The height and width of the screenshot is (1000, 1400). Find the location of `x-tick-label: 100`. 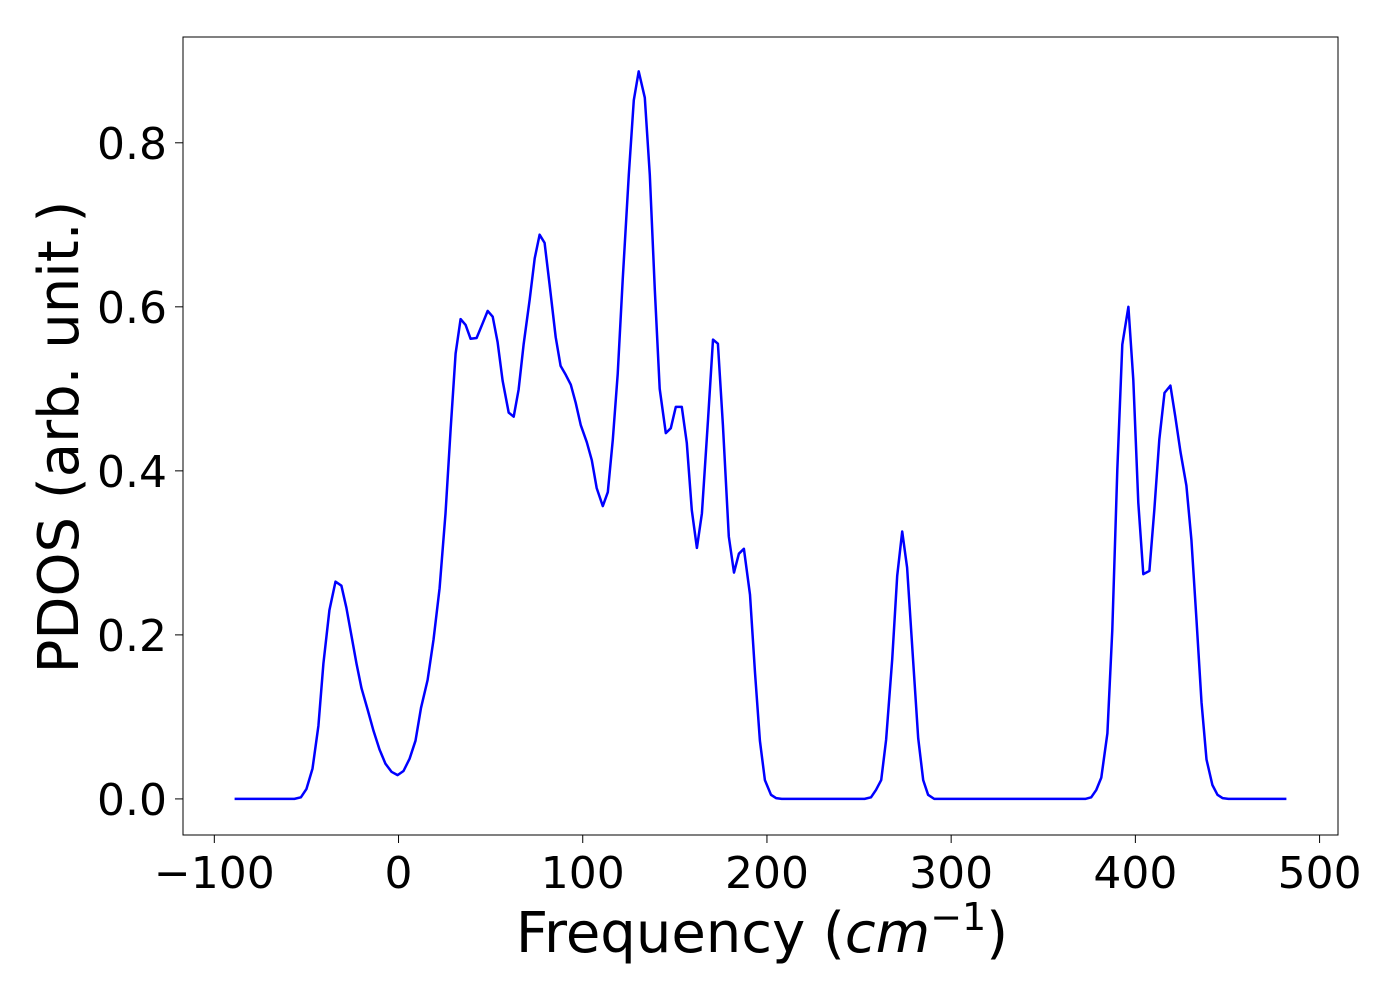

x-tick-label: 100 is located at coordinates (583, 873).